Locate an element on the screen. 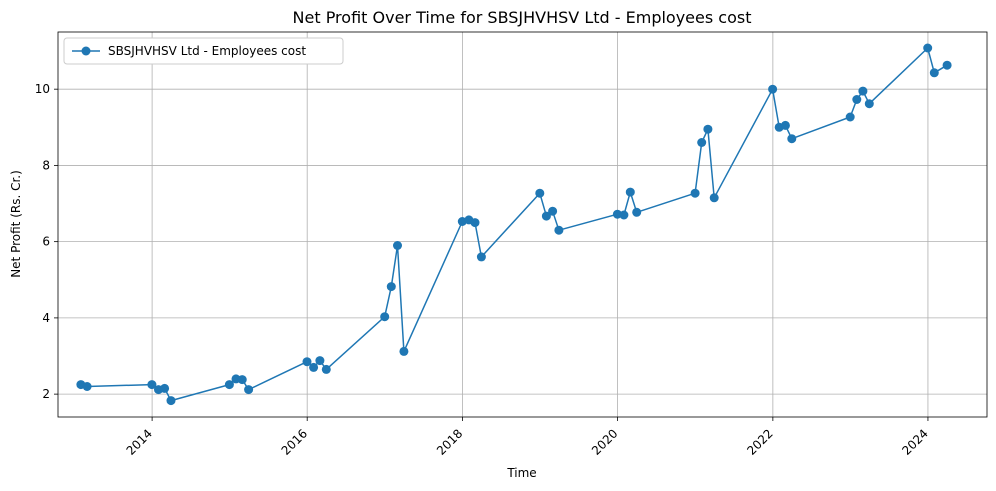 The width and height of the screenshot is (996, 491). legend-label: SBSJHVHSV Ltd - Employees cost is located at coordinates (207, 51).